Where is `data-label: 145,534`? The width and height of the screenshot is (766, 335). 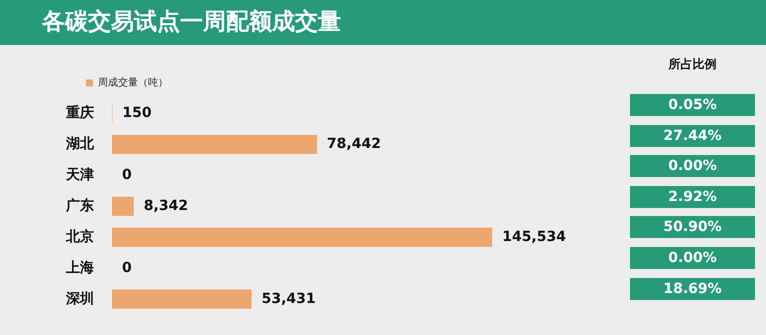 data-label: 145,534 is located at coordinates (534, 236).